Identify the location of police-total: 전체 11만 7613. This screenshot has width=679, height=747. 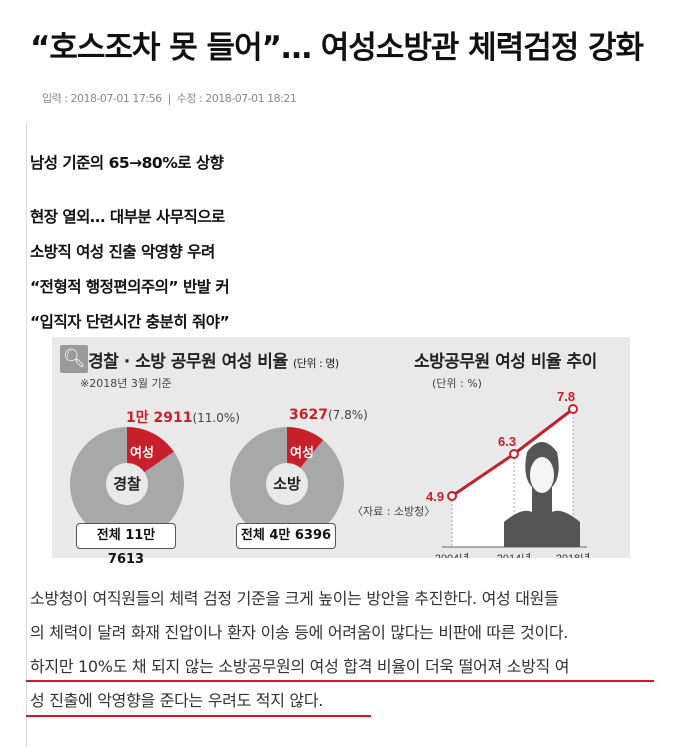
(126, 545).